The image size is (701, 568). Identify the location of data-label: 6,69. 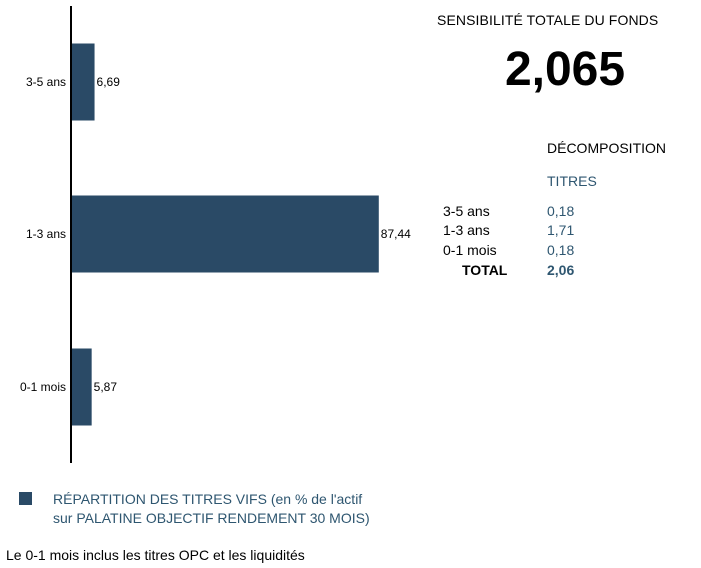
(109, 82).